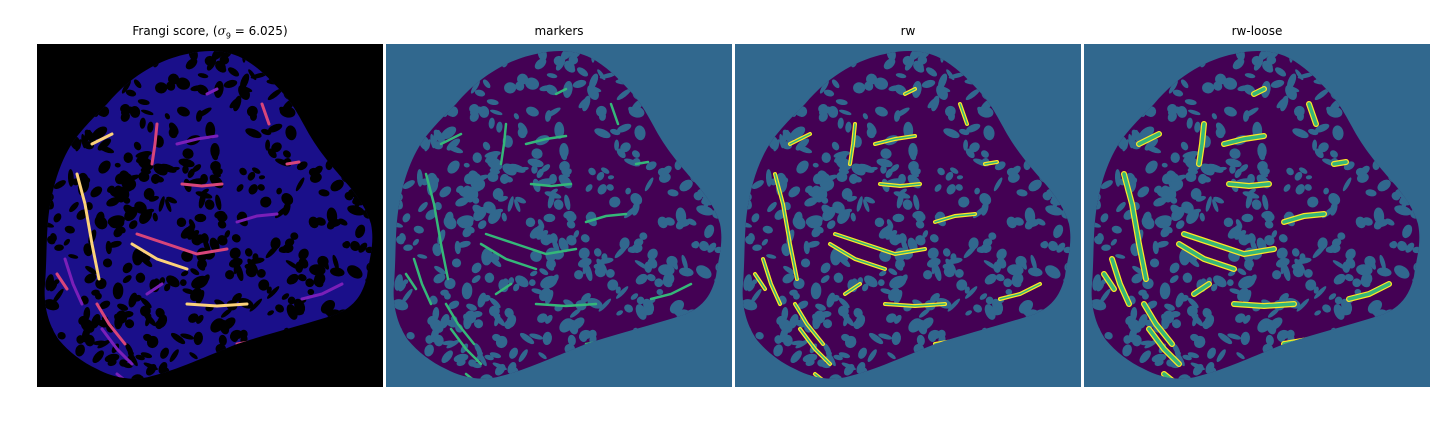 The width and height of the screenshot is (1440, 432). Describe the element at coordinates (259, 31) in the screenshot. I see `frangi-title-tail: = 6.025)` at that location.